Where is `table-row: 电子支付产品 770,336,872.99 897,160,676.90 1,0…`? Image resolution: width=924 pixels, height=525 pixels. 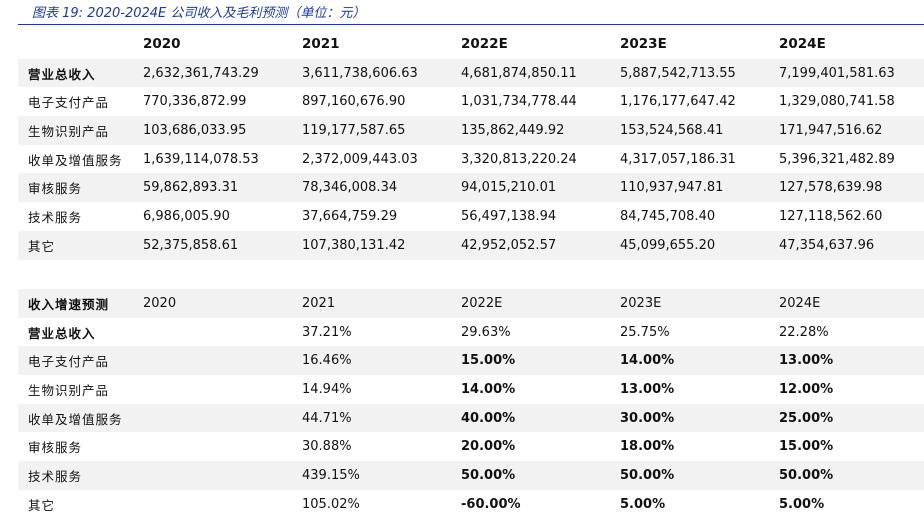
table-row: 电子支付产品 770,336,872.99 897,160,676.90 1,0… is located at coordinates (471, 101).